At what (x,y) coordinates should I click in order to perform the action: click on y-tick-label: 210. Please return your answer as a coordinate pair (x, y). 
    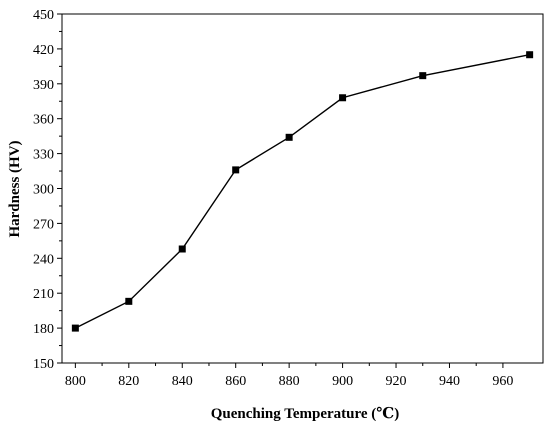
    Looking at the image, I should click on (43, 294).